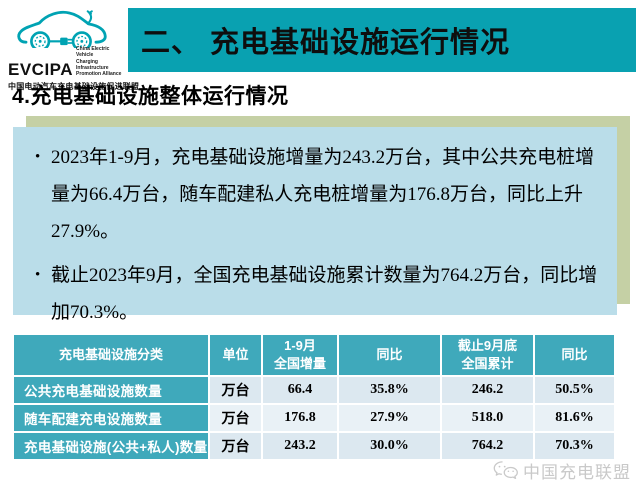  I want to click on row-label: 公共充电基础设施数量, so click(111, 390).